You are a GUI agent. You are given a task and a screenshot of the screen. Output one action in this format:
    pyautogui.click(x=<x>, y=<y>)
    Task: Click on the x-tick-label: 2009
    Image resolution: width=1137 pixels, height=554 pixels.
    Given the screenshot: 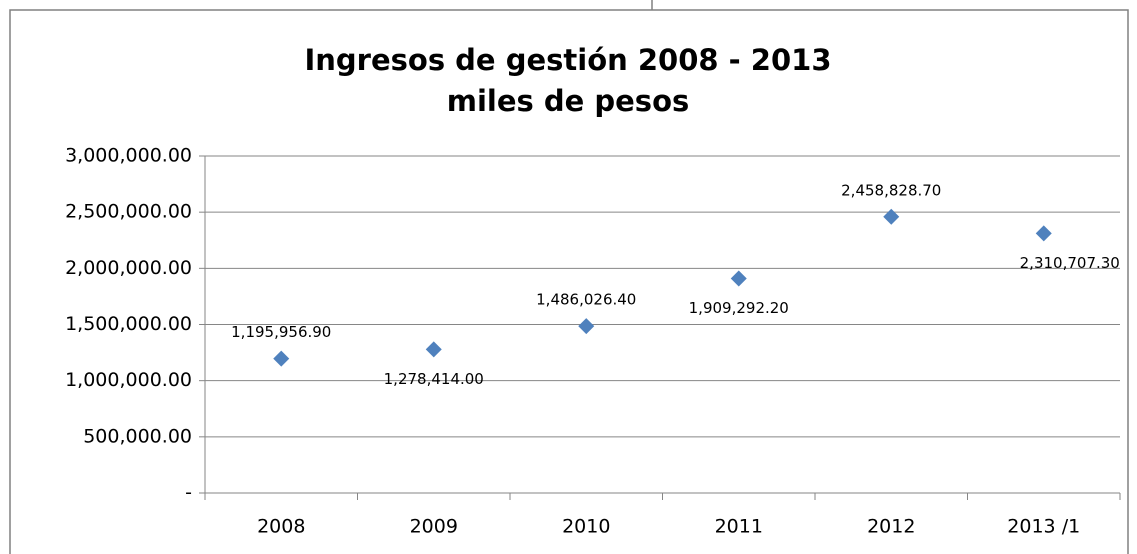 What is the action you would take?
    pyautogui.click(x=434, y=527)
    